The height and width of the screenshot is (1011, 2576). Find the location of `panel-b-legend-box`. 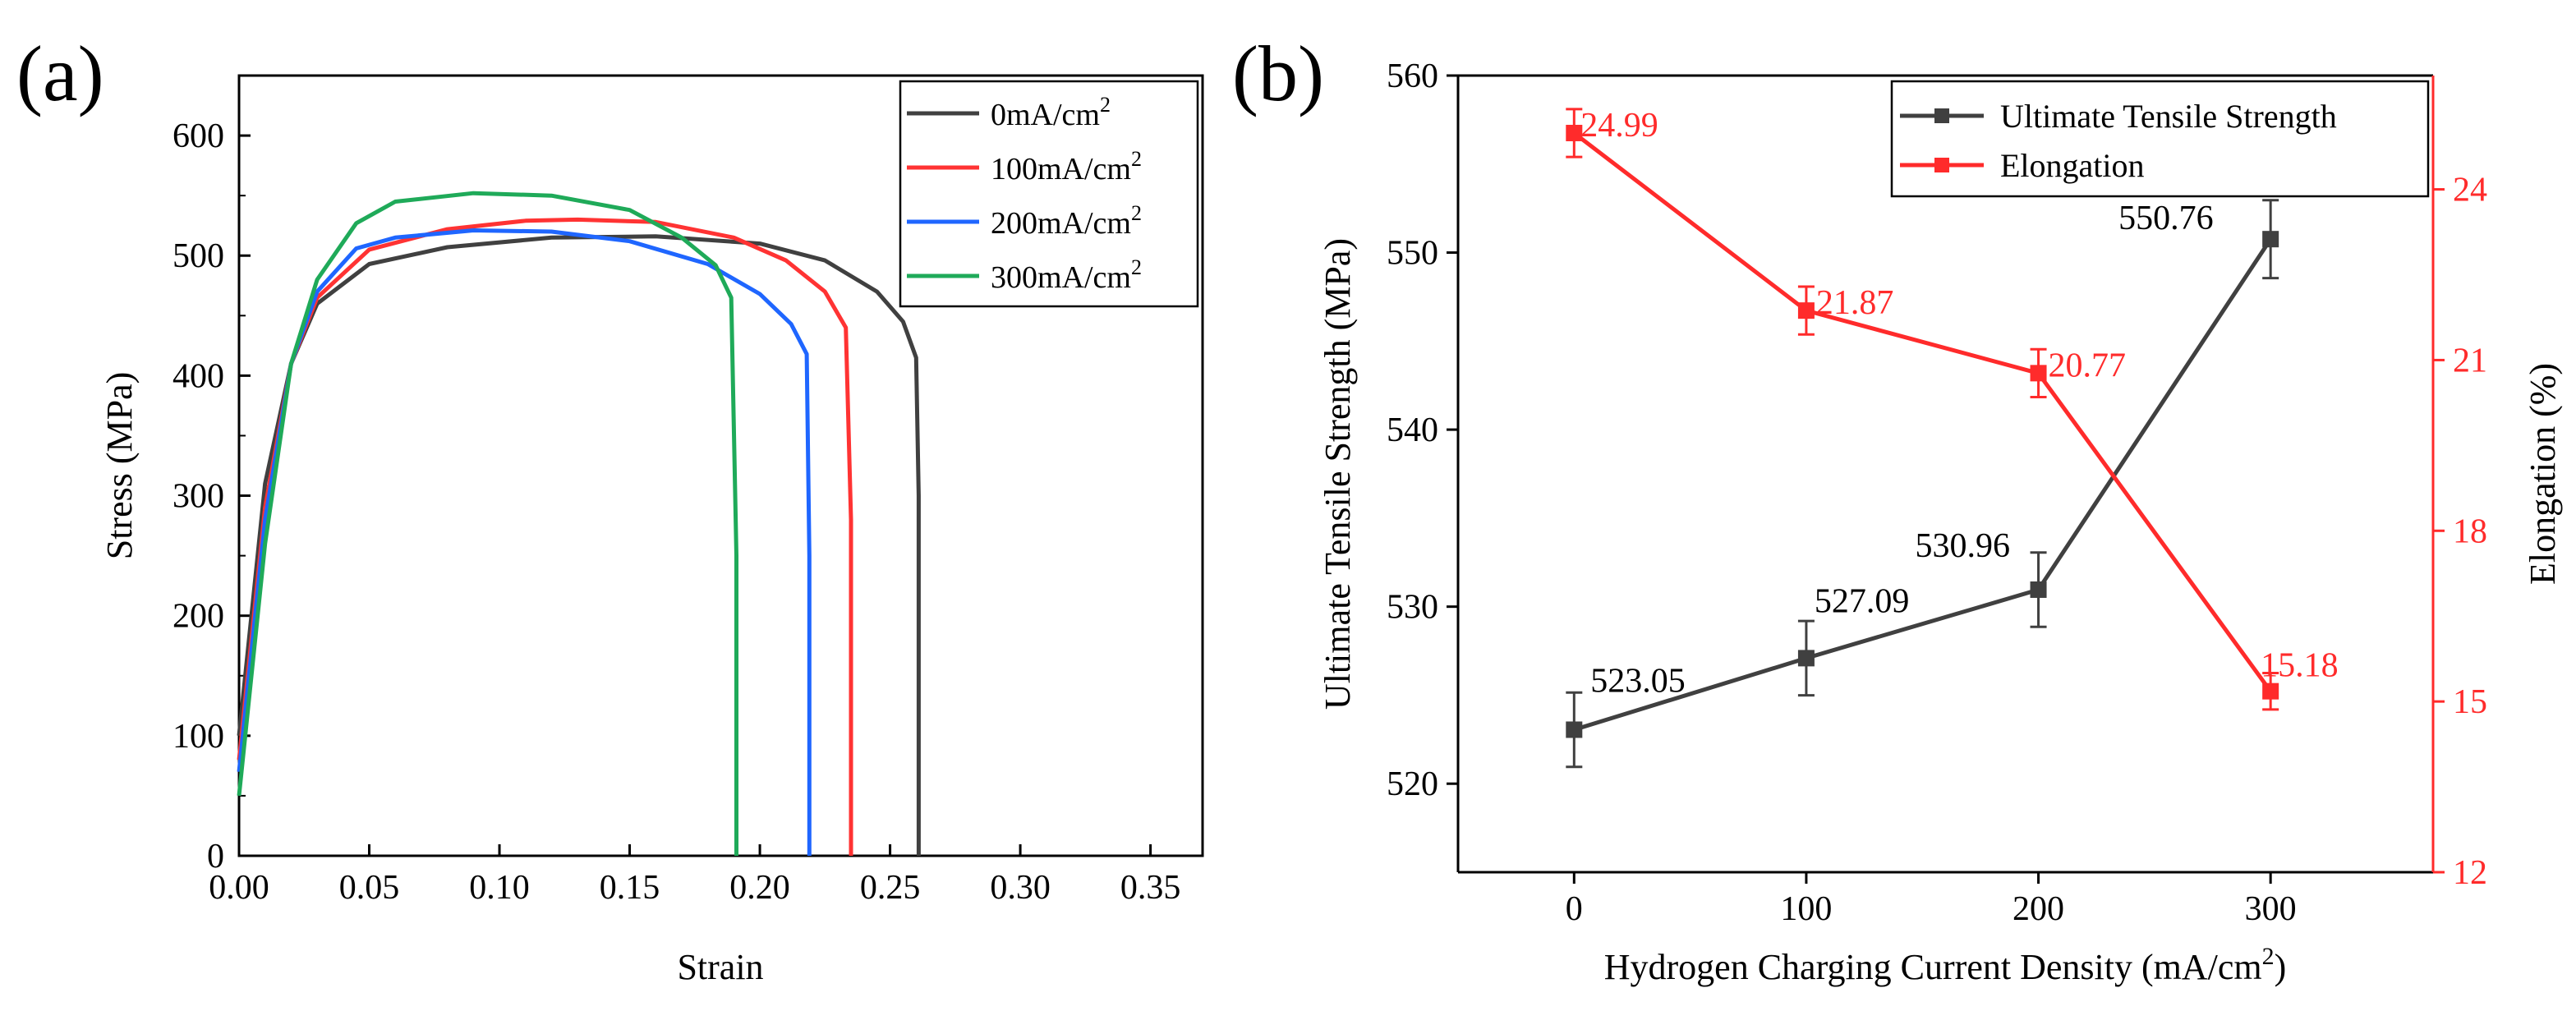

panel-b-legend-box is located at coordinates (2160, 139).